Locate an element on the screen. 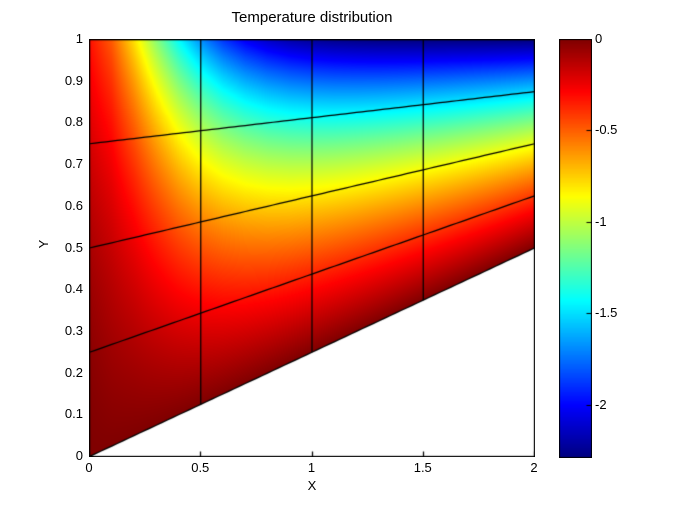 This screenshot has width=684, height=512. colorbar-tick-label: -2 is located at coordinates (601, 404).